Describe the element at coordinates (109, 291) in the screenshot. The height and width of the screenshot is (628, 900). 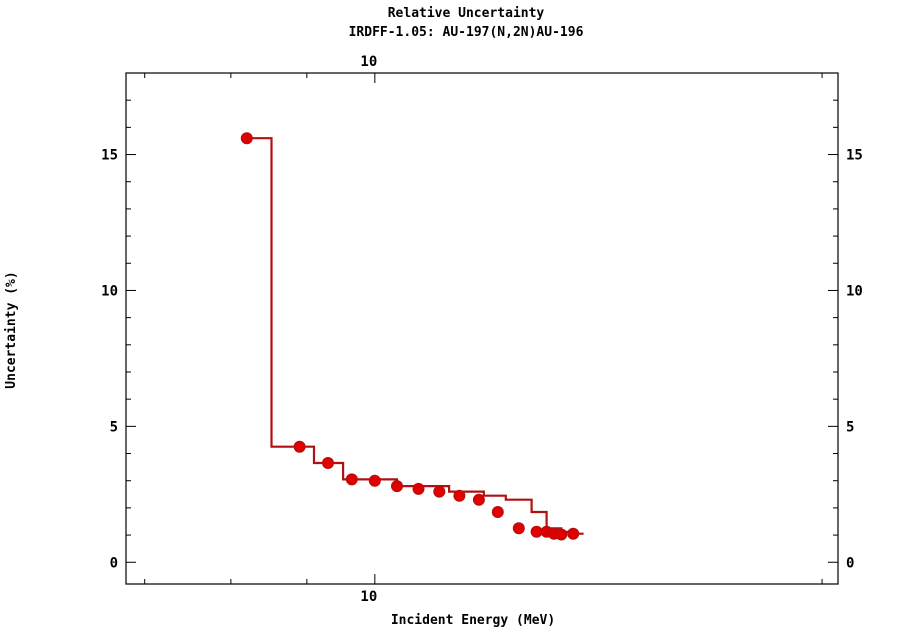
I see `y-tick-label-left: 10` at that location.